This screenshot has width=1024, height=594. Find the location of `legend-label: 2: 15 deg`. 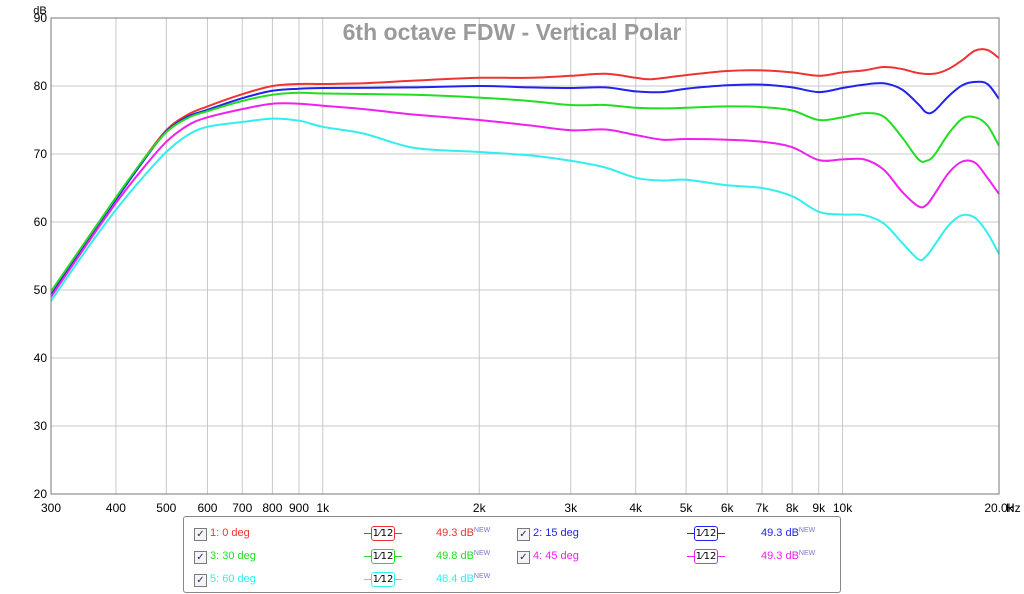

legend-label: 2: 15 deg is located at coordinates (556, 533).